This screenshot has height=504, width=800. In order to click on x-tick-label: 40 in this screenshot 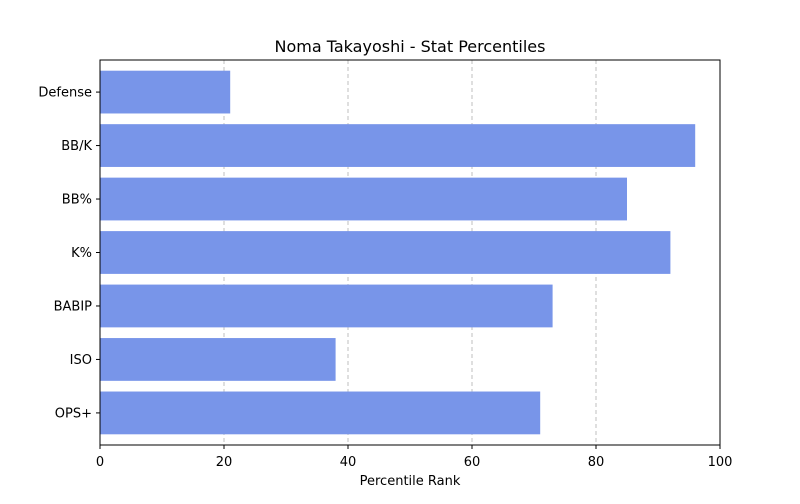, I will do `click(348, 462)`.